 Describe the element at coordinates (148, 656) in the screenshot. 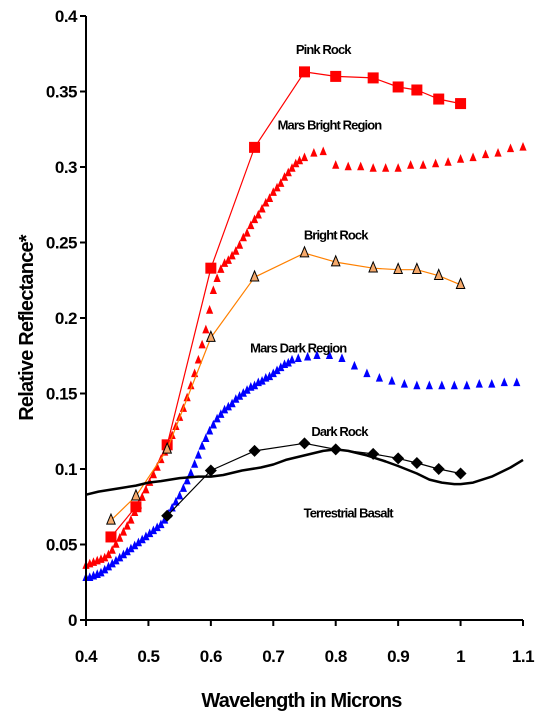

I see `x-tick-label: 0.5` at that location.